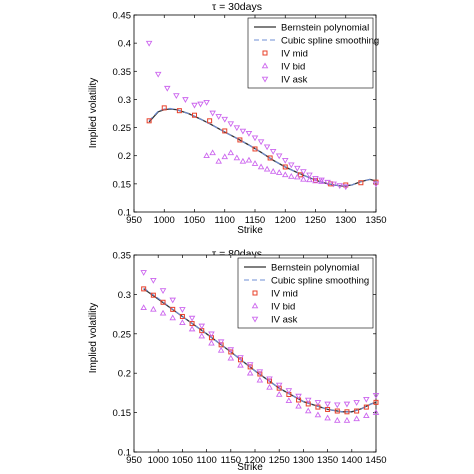  I want to click on legend-entry: Cubic spline smoothing, so click(330, 41).